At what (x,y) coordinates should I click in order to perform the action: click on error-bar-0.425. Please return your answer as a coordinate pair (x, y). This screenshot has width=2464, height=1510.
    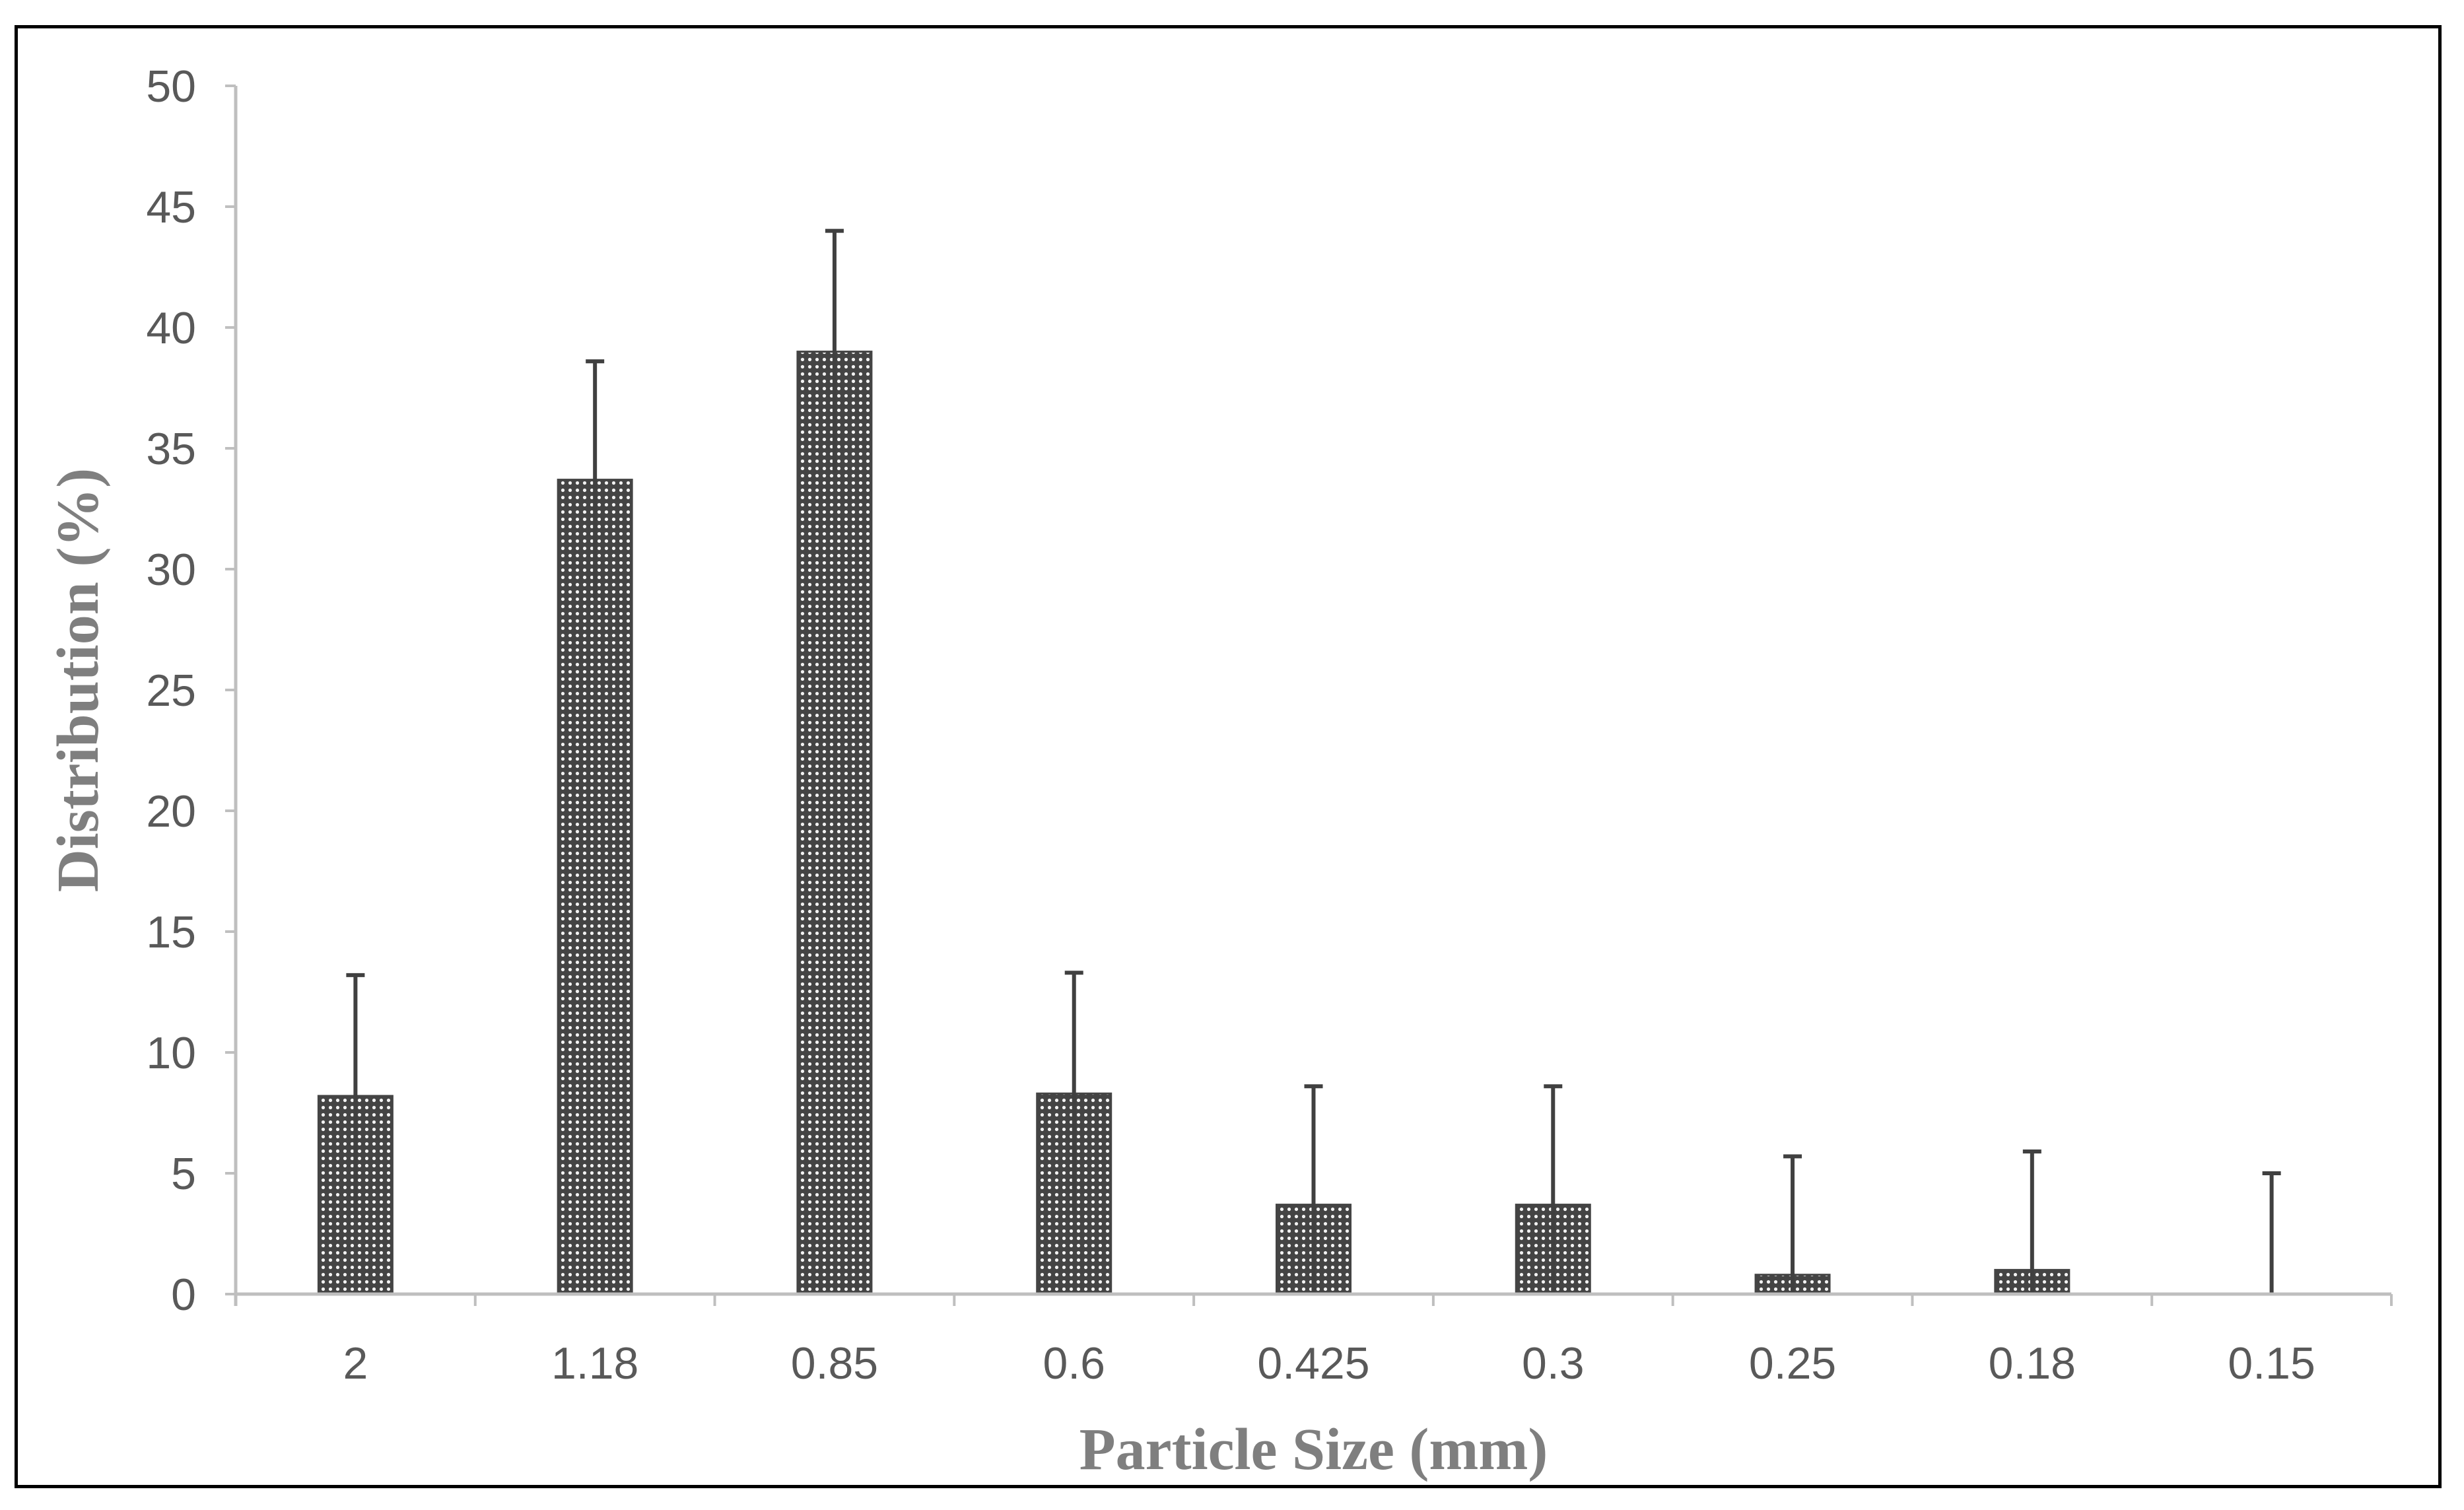
    Looking at the image, I should click on (1313, 1189).